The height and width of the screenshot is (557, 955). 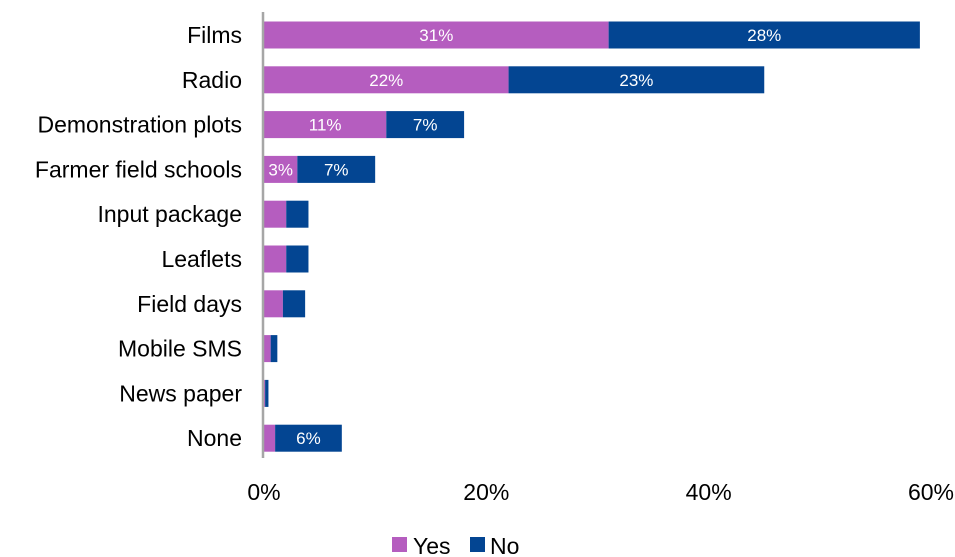 I want to click on x-tick-label: 40%, so click(x=709, y=492).